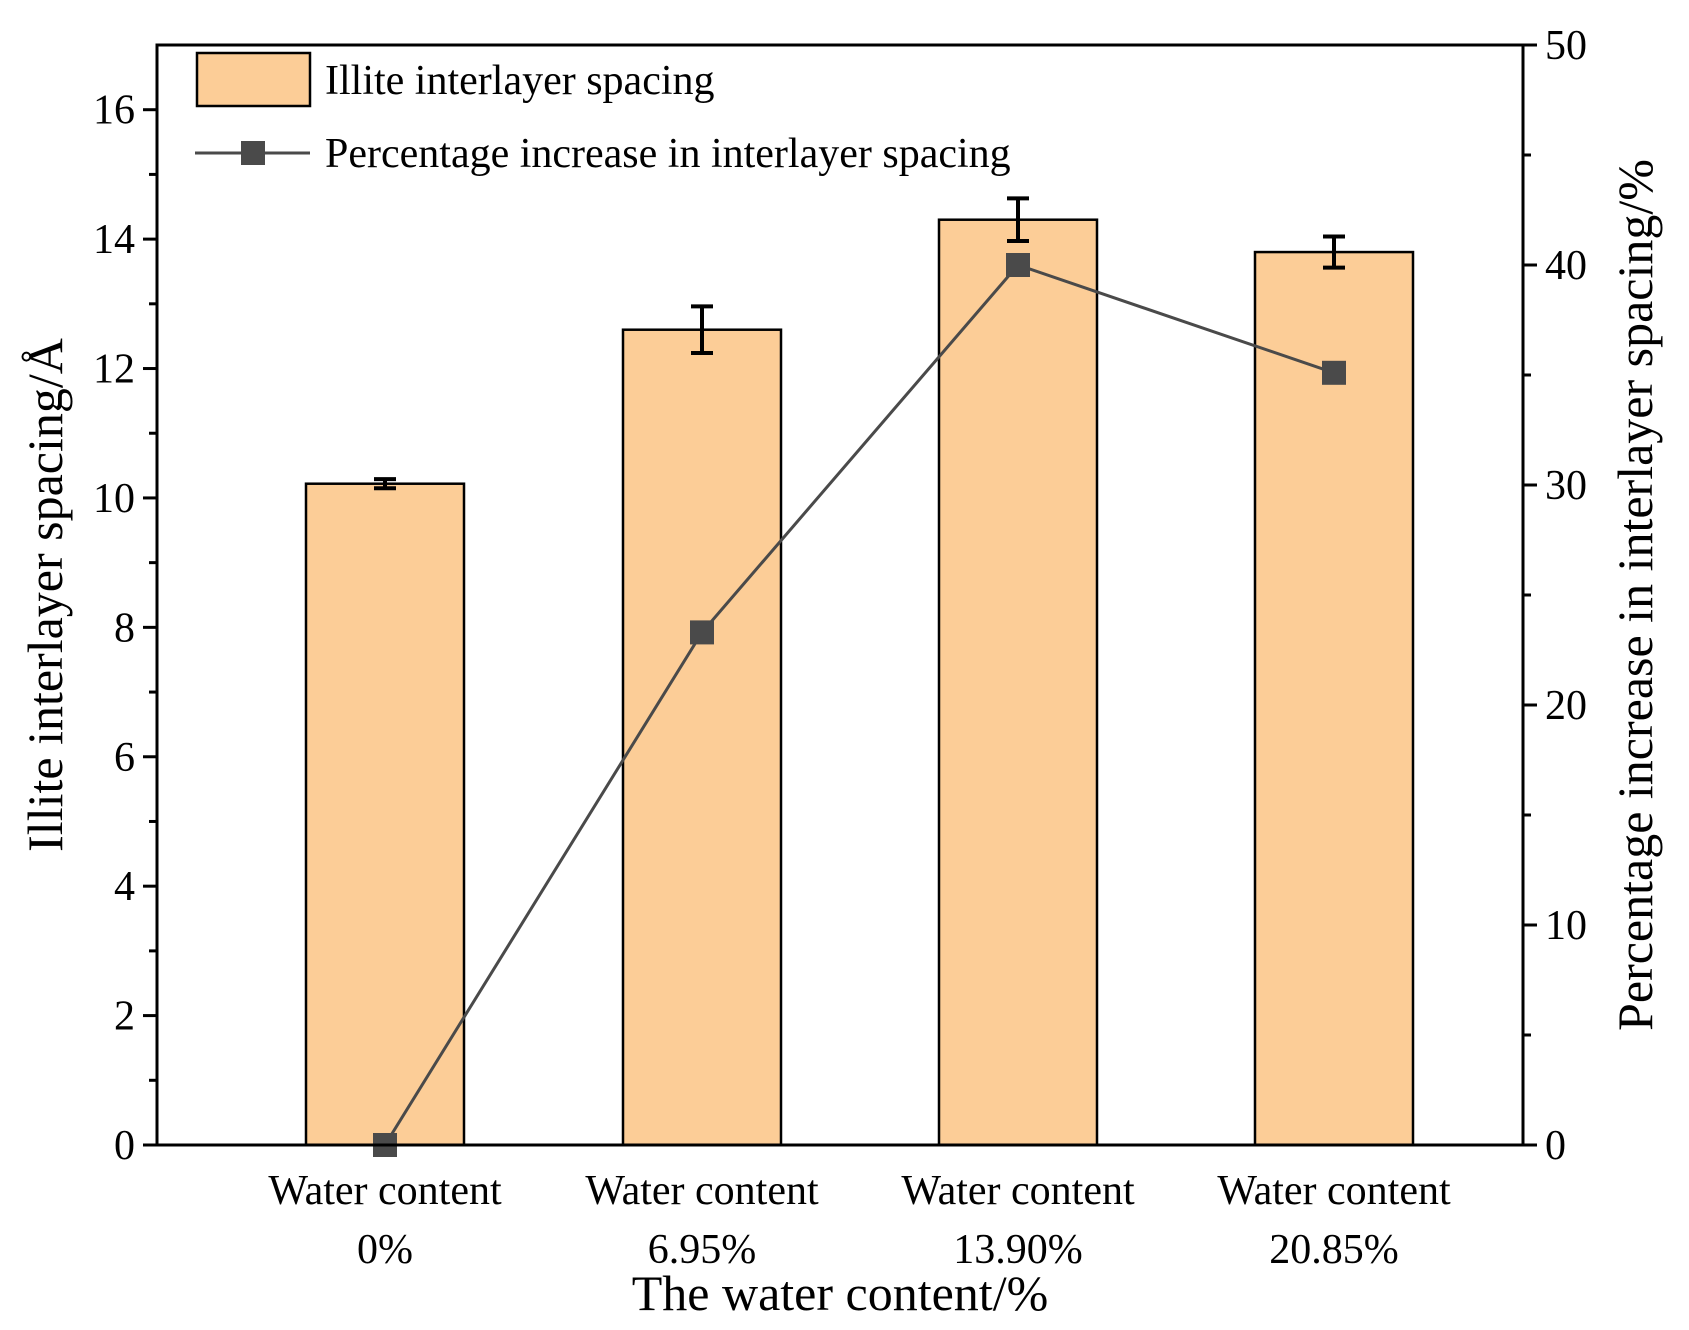 The image size is (1689, 1330). I want to click on legend-line-marker, so click(253, 153).